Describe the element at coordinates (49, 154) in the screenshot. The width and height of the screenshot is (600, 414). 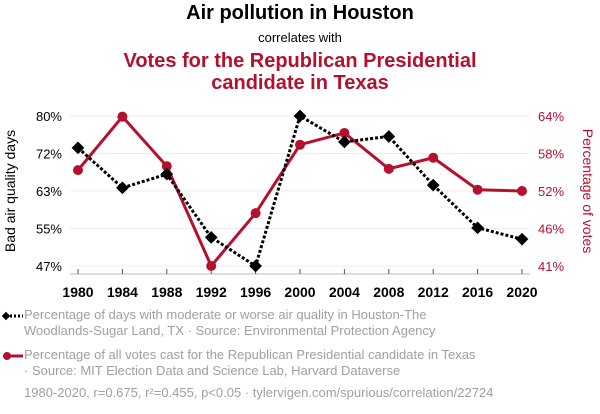
I see `y-left-tick-label: 72%` at that location.